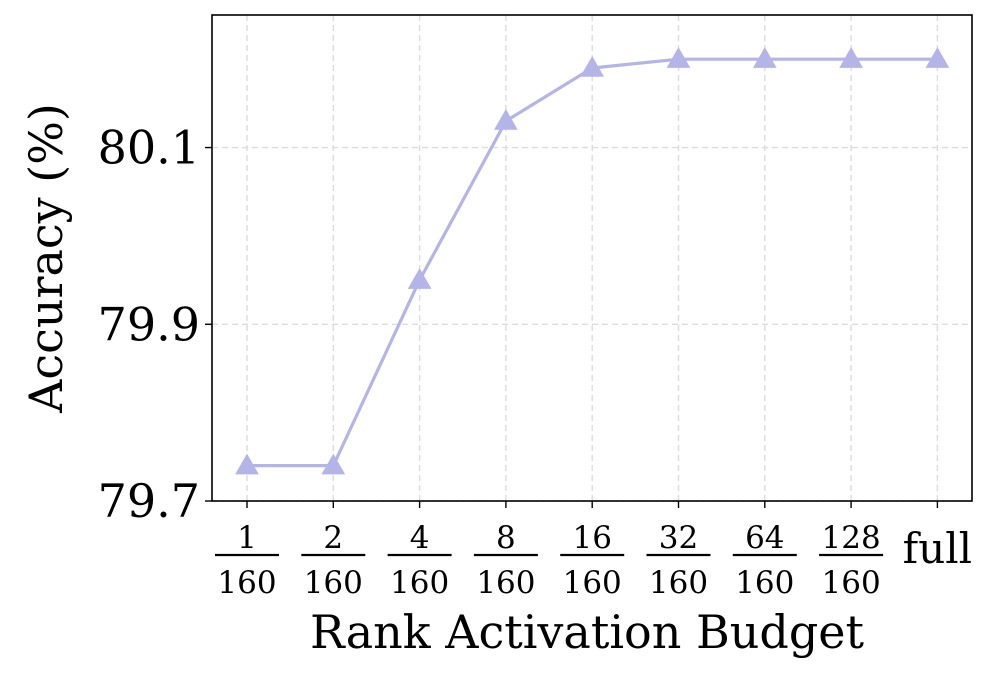  Describe the element at coordinates (46, 258) in the screenshot. I see `y-axis-label: Accuracy (%)` at that location.